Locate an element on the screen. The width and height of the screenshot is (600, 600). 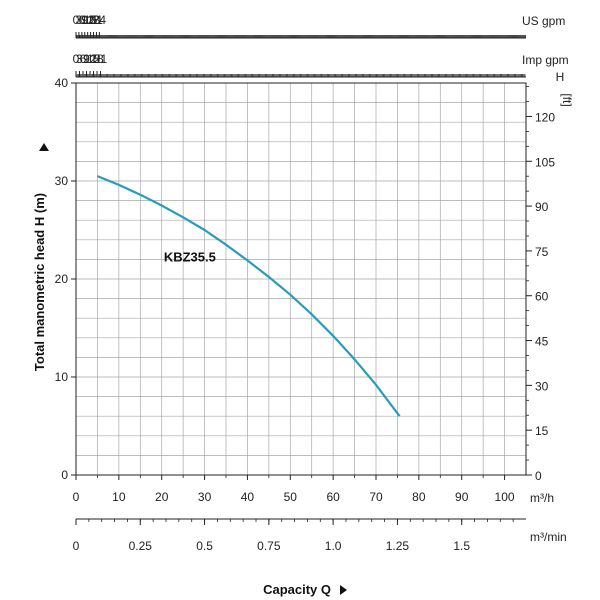
imp-gpm-tick-label: 18 is located at coordinates (97, 59).